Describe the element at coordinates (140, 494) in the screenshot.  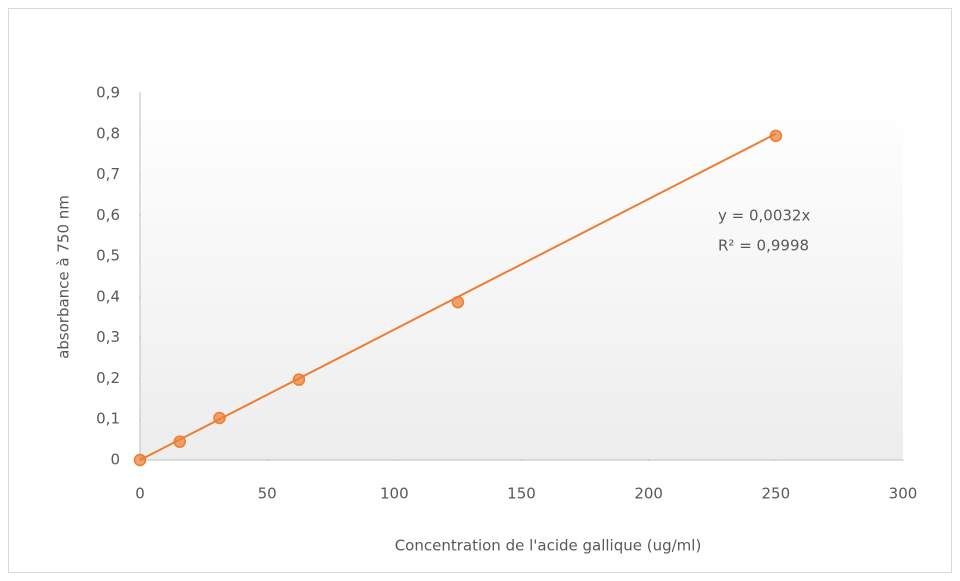
I see `x-tick-label: 0` at that location.